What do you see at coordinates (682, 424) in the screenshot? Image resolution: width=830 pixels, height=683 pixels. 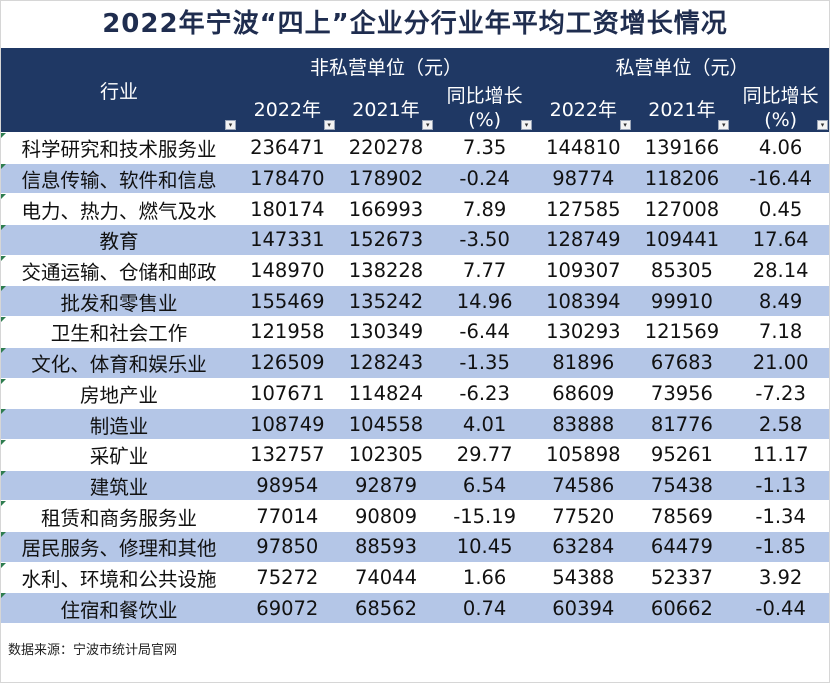 I see `private-2021-cell: 81776` at bounding box center [682, 424].